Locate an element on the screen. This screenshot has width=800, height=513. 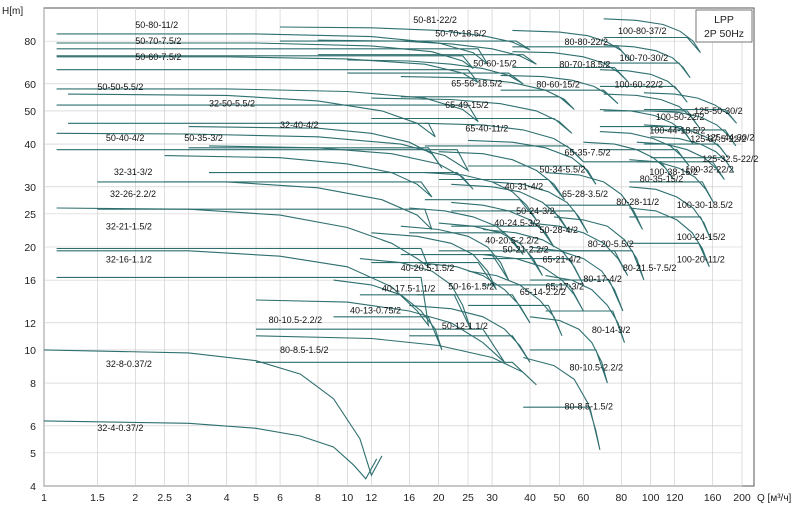
pump-curve-label: 50-80-11/2 is located at coordinates (156, 25).